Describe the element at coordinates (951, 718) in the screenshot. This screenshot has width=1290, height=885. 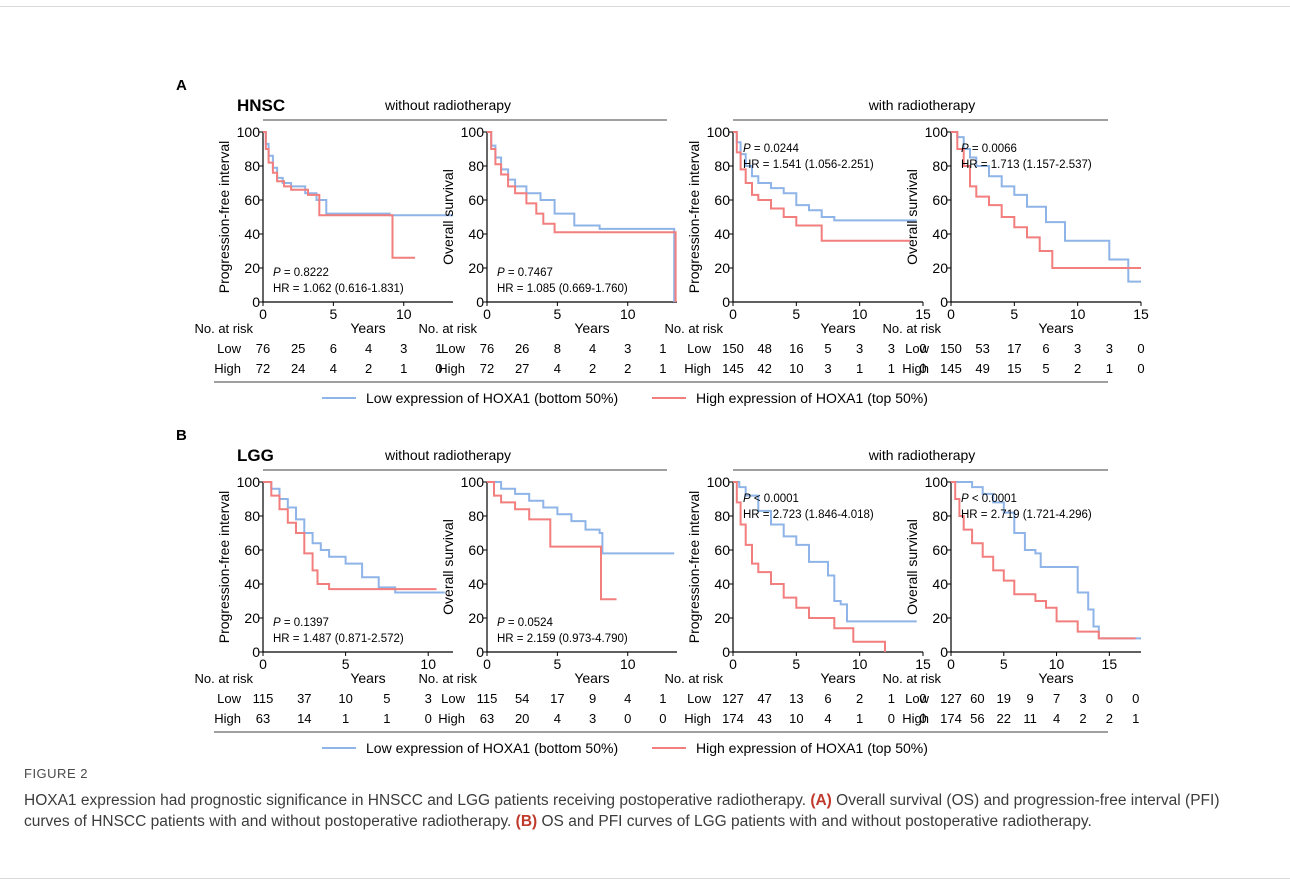
I see `risk-count-high: 174` at that location.